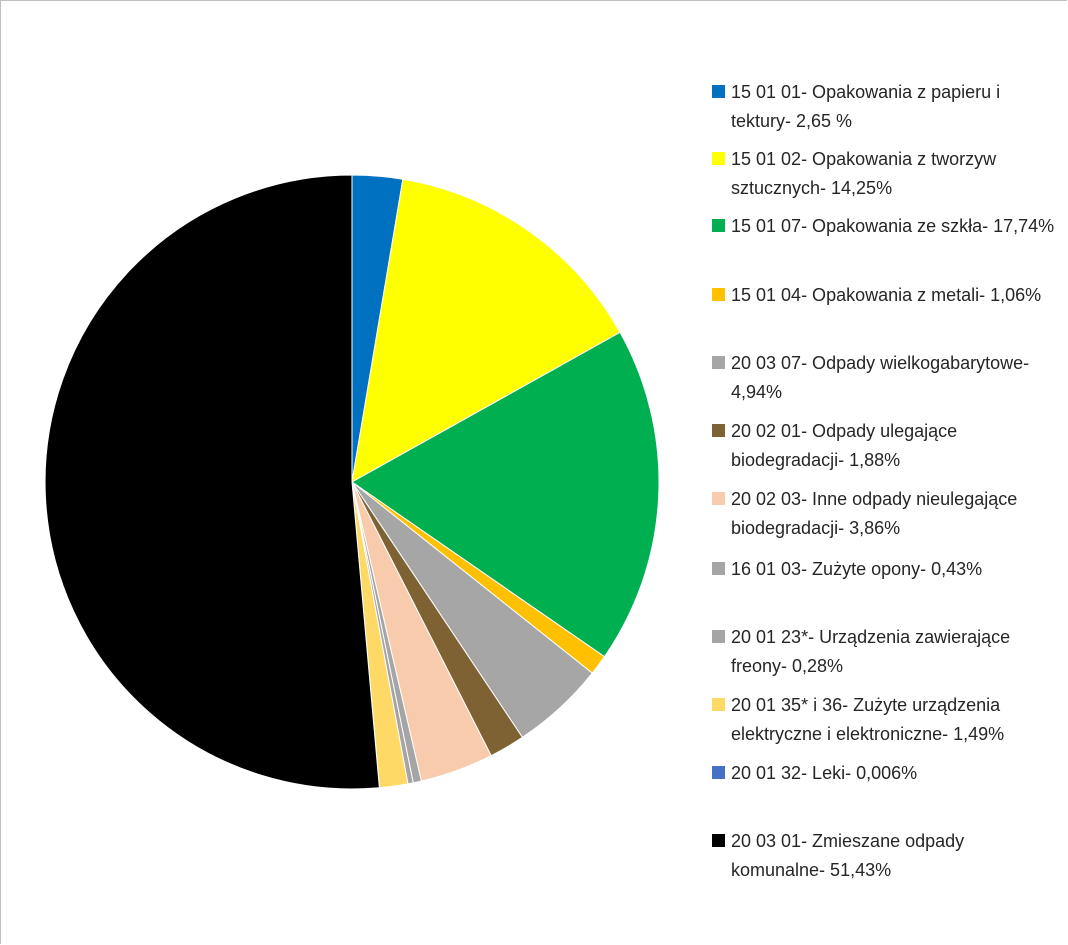 This screenshot has width=1068, height=945. What do you see at coordinates (880, 377) in the screenshot?
I see `legend-label: 20 03 07- Odpady wielkogabarytowe- 4,94%` at bounding box center [880, 377].